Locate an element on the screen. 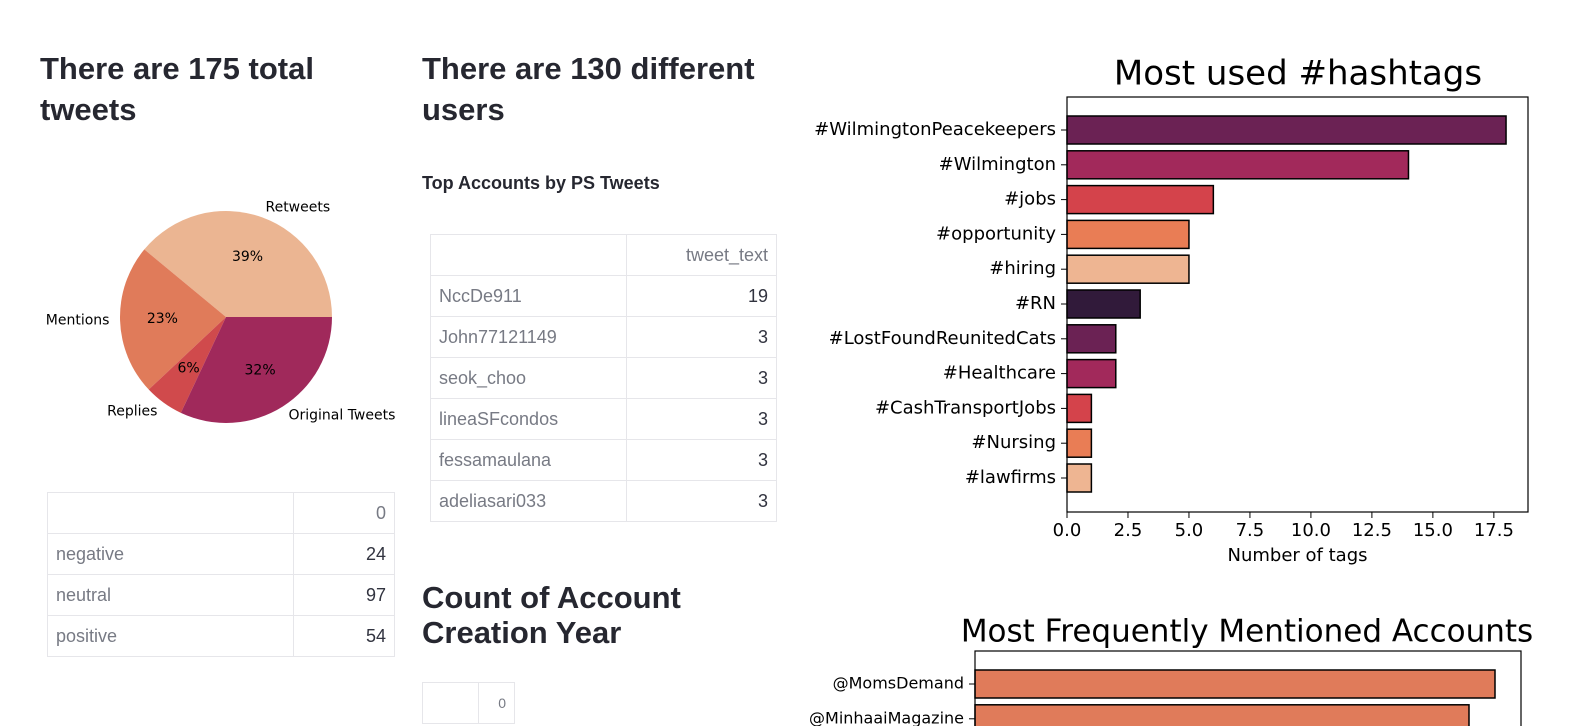  x-tick-label: 0.0 is located at coordinates (1067, 530).